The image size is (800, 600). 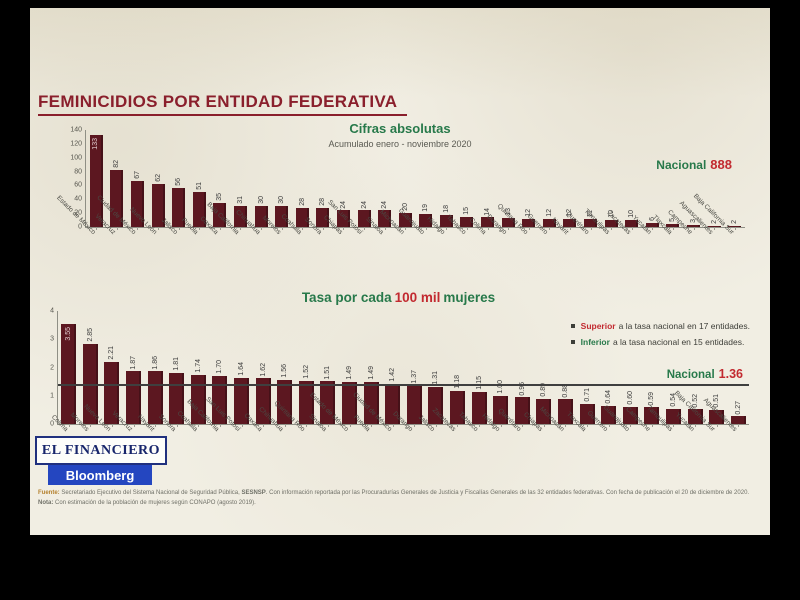 I want to click on bar-column: 18 Hidalgo, so click(x=441, y=183).